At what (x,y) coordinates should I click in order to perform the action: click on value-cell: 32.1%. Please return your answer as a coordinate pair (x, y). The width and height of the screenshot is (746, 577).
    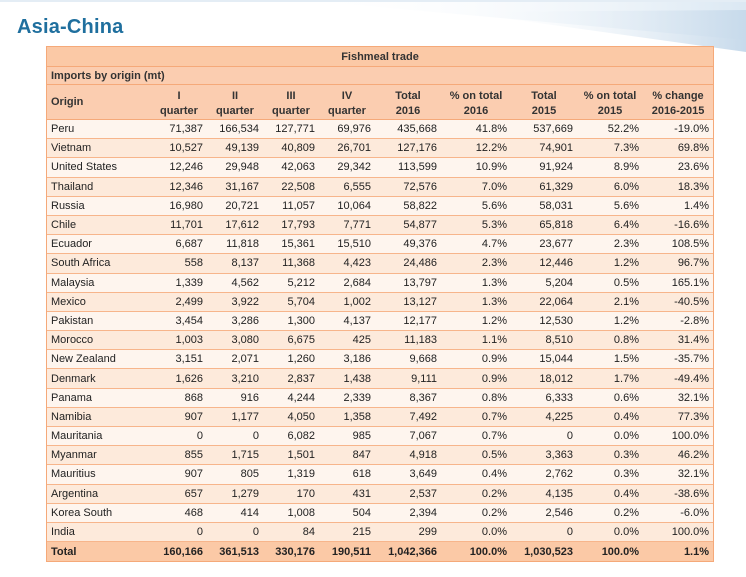
    Looking at the image, I should click on (678, 474).